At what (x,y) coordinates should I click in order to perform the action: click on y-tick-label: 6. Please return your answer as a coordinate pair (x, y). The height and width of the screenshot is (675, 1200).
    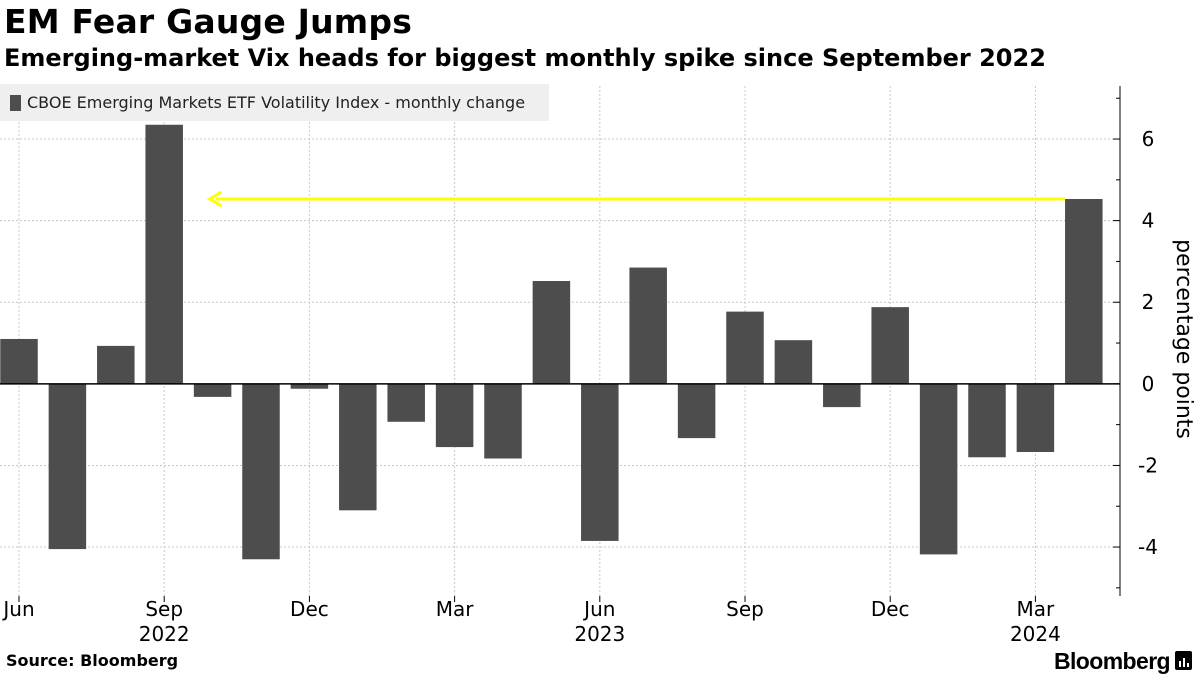
    Looking at the image, I should click on (1148, 139).